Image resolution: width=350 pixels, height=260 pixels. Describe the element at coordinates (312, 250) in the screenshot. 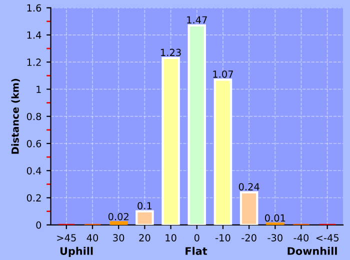

I see `text: Downhill` at that location.